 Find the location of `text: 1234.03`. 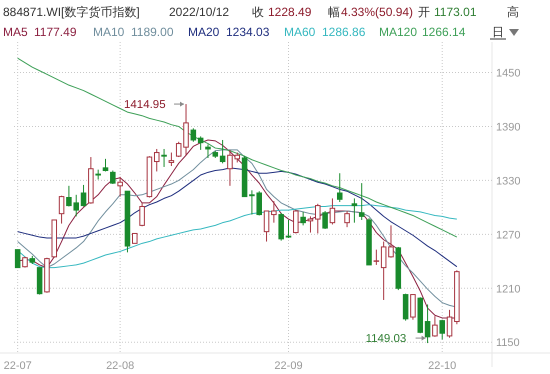

text: 1234.03 is located at coordinates (248, 32).